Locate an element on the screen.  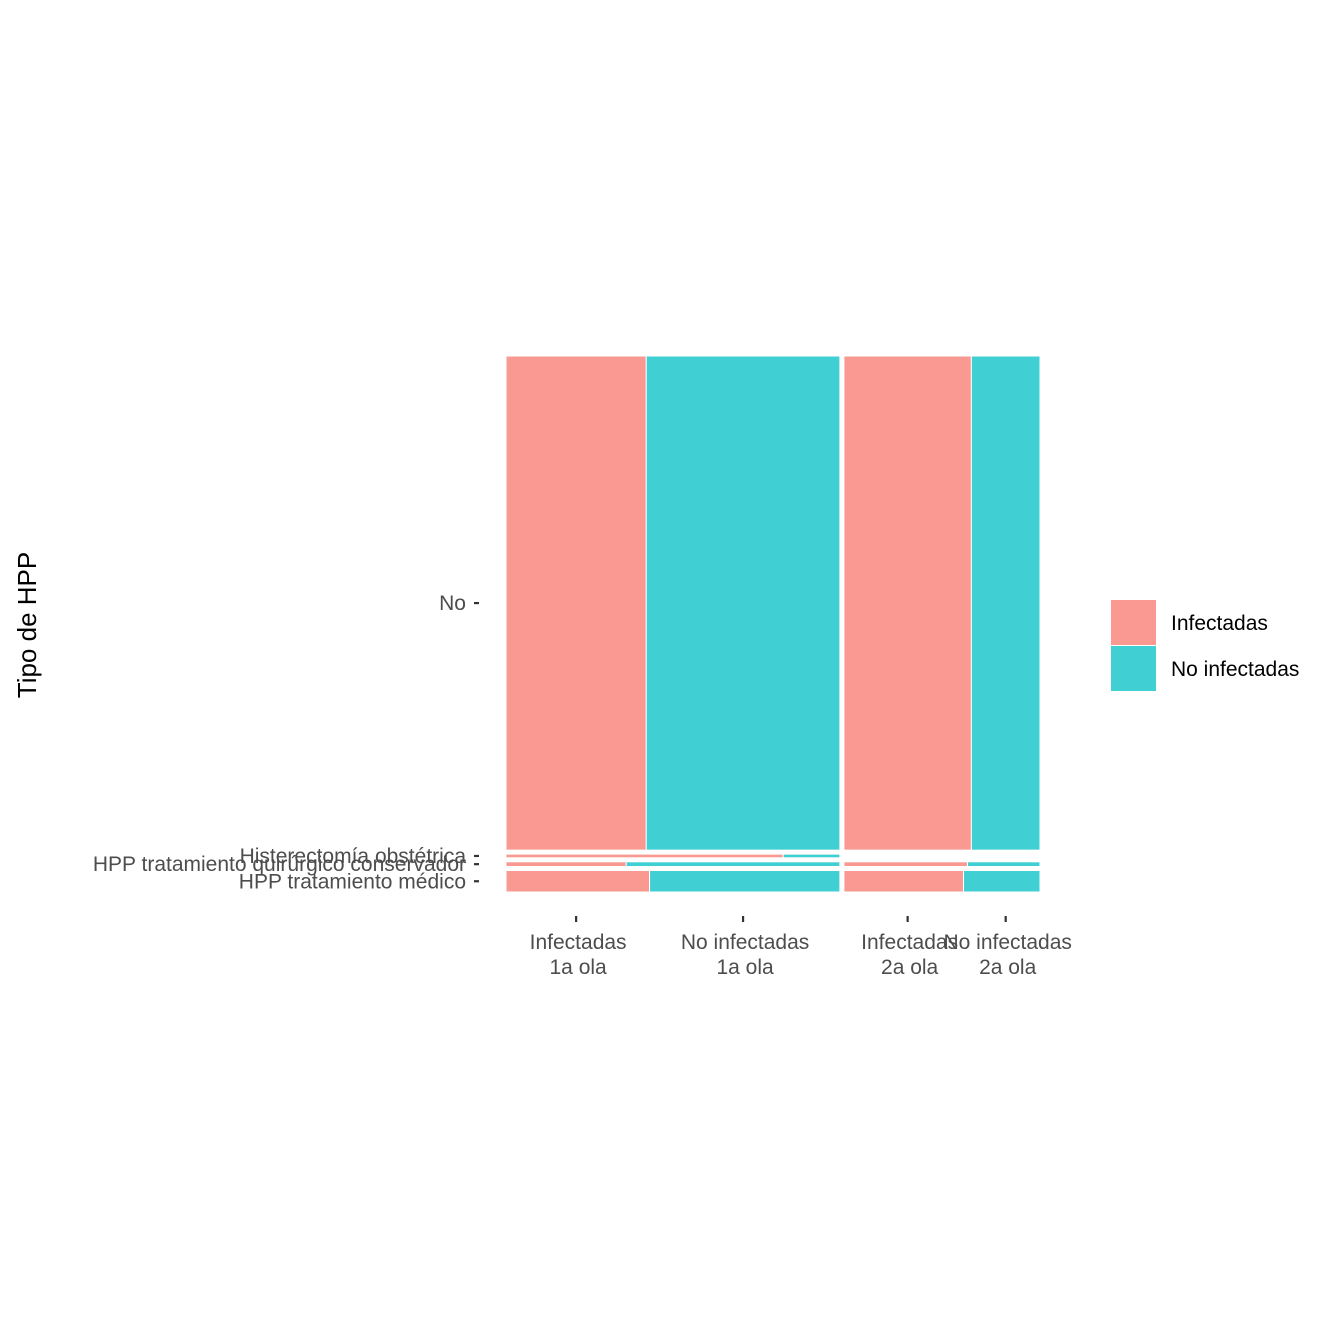
tile-2a-ola-infectadas-hpp-tratamiento-quirurgico-conservador is located at coordinates (905, 864).